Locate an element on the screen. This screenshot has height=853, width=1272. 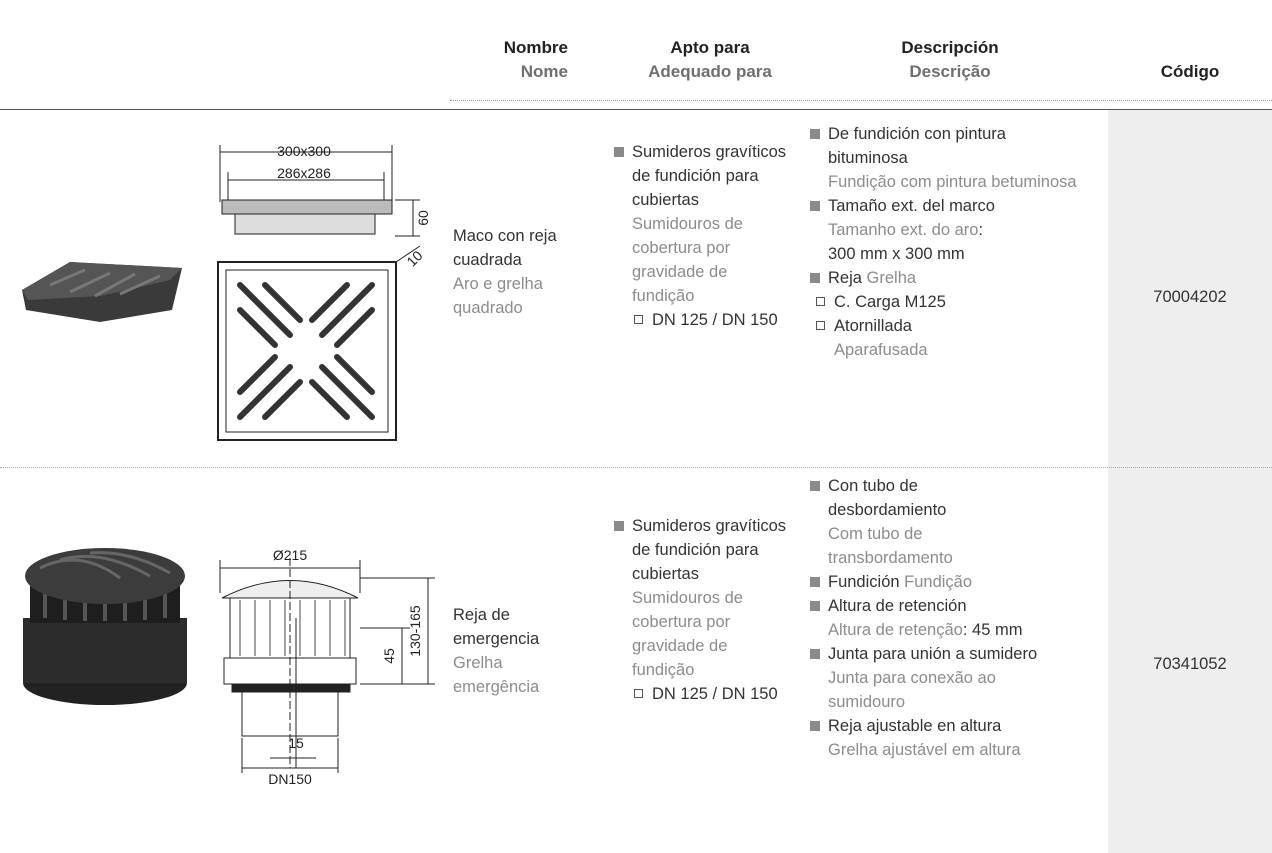
product-code: 70341052 is located at coordinates (1190, 664).